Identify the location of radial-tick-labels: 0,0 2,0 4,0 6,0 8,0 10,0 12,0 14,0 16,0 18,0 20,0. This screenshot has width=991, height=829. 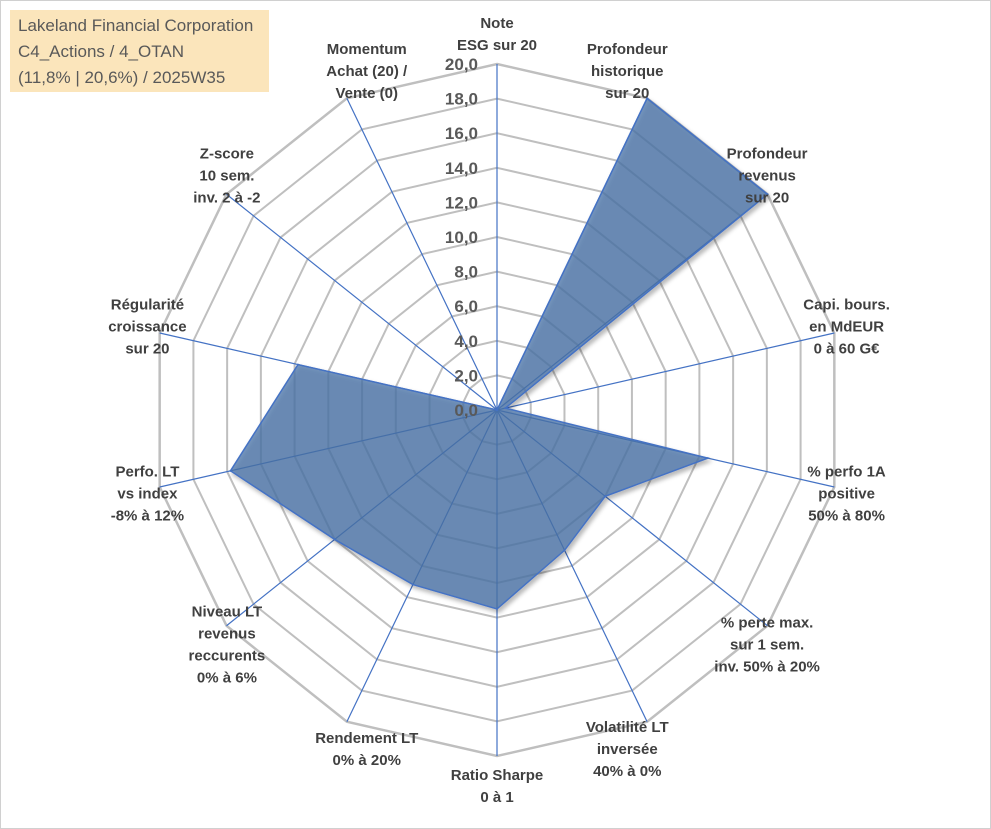
(461, 237).